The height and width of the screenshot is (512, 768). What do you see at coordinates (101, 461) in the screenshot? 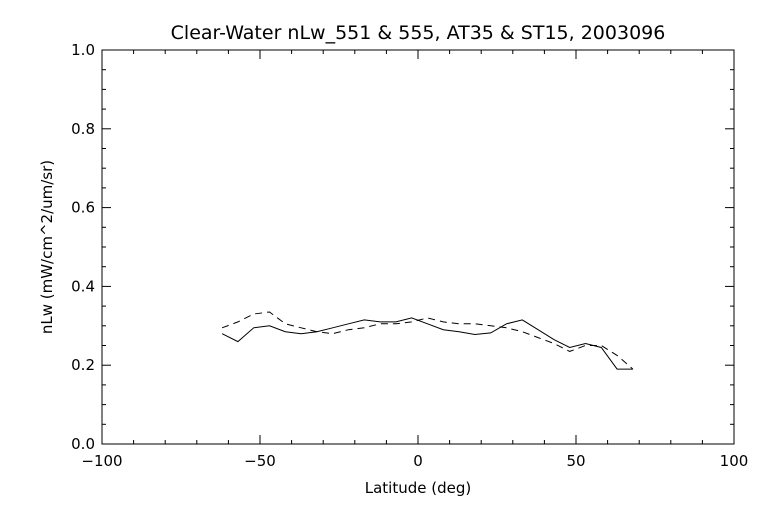
I see `x-tick-label: −100` at bounding box center [101, 461].